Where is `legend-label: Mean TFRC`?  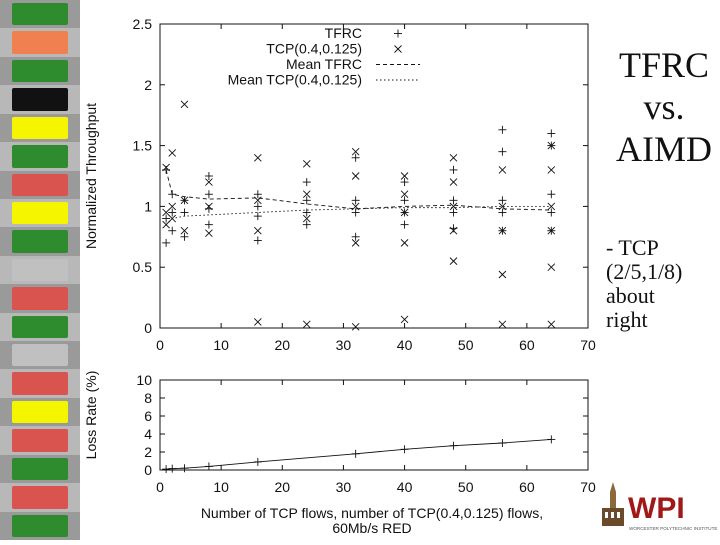
legend-label: Mean TFRC is located at coordinates (324, 64).